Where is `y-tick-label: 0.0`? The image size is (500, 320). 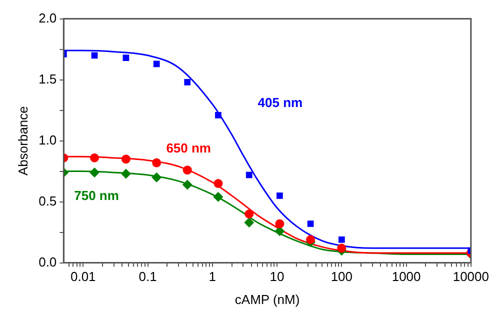
y-tick-label: 0.0 is located at coordinates (47, 262).